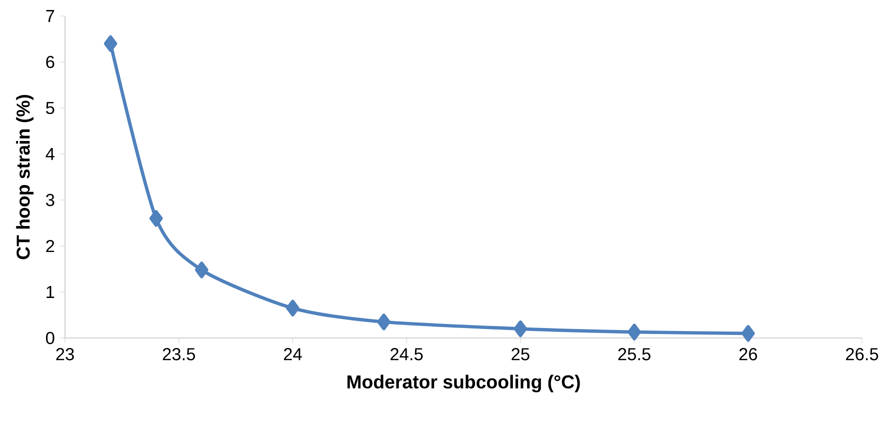  What do you see at coordinates (65, 354) in the screenshot?
I see `x-tick-label: 23` at bounding box center [65, 354].